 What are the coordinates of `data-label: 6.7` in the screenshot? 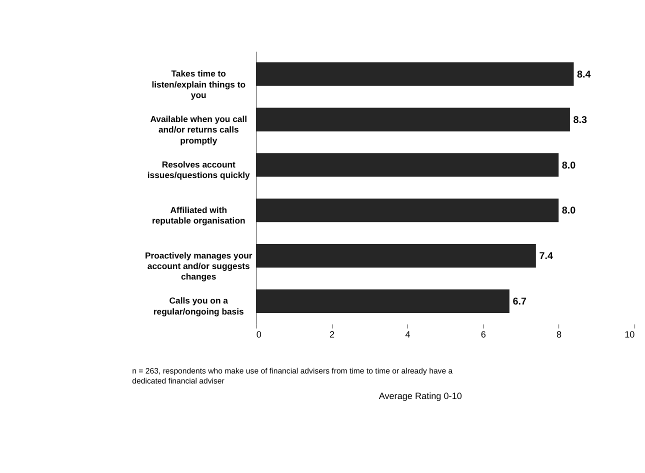 It's located at (520, 302).